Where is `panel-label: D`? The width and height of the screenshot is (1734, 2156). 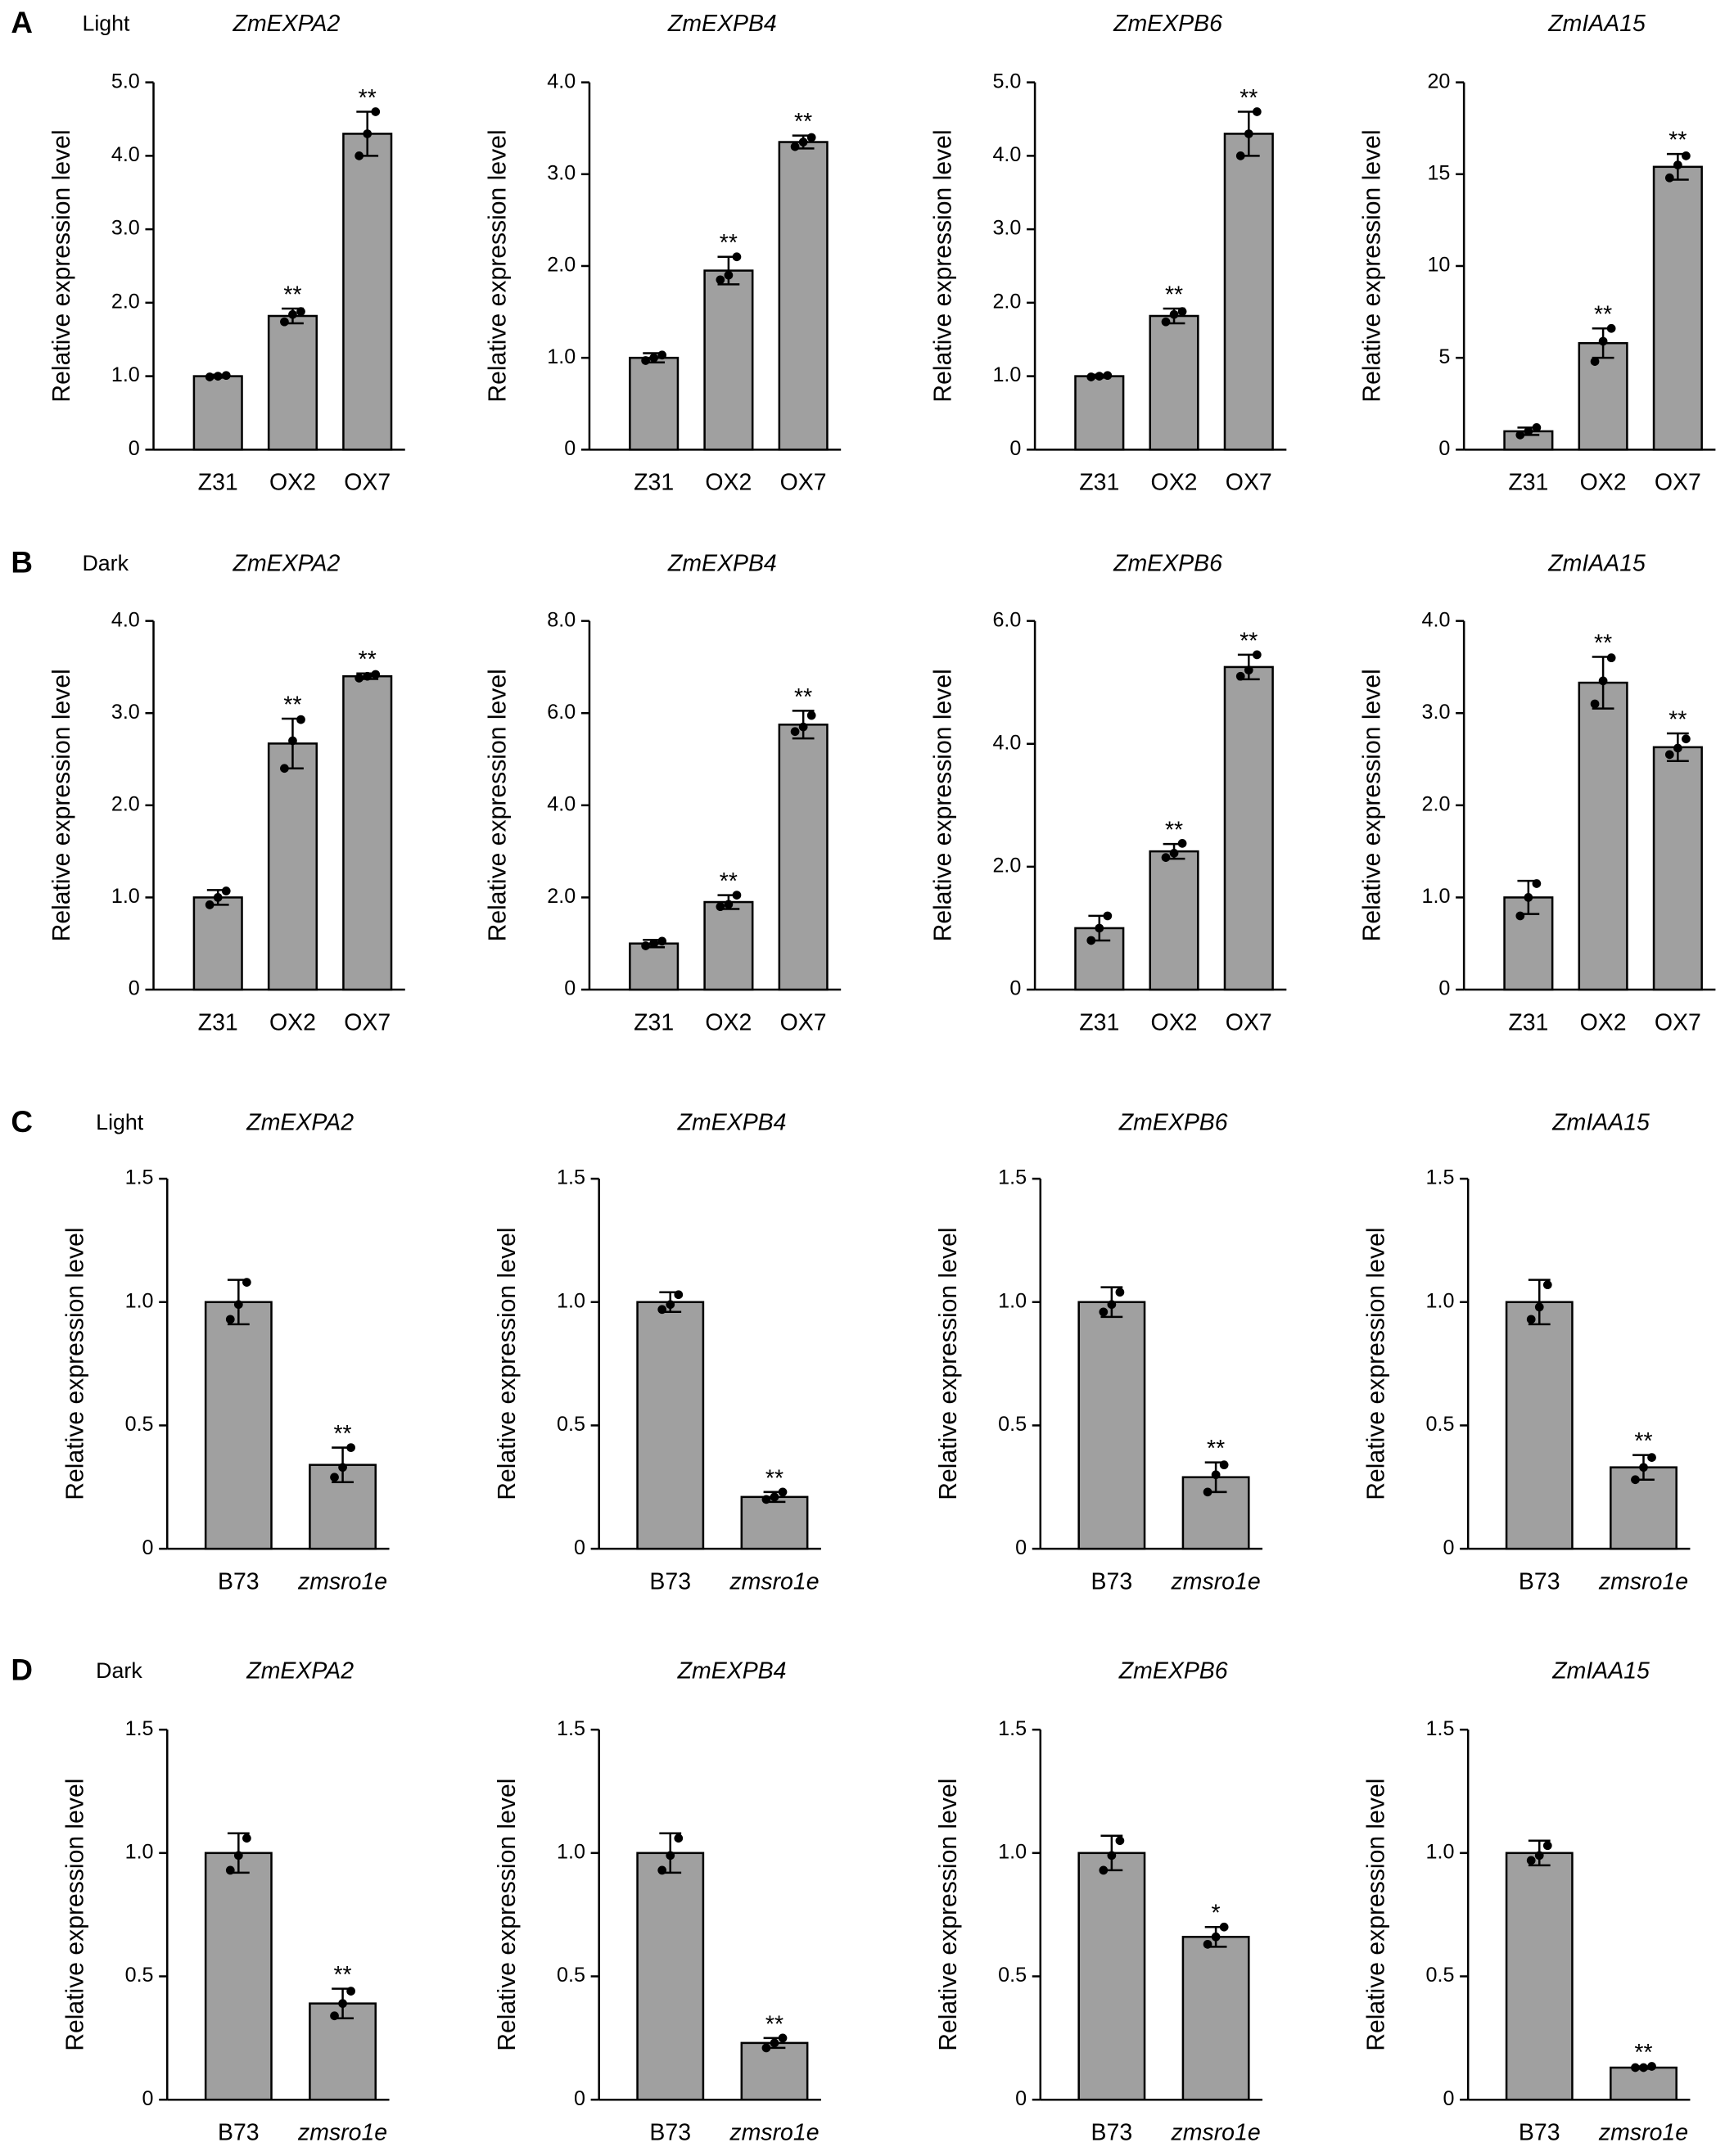
panel-label: D is located at coordinates (22, 1670).